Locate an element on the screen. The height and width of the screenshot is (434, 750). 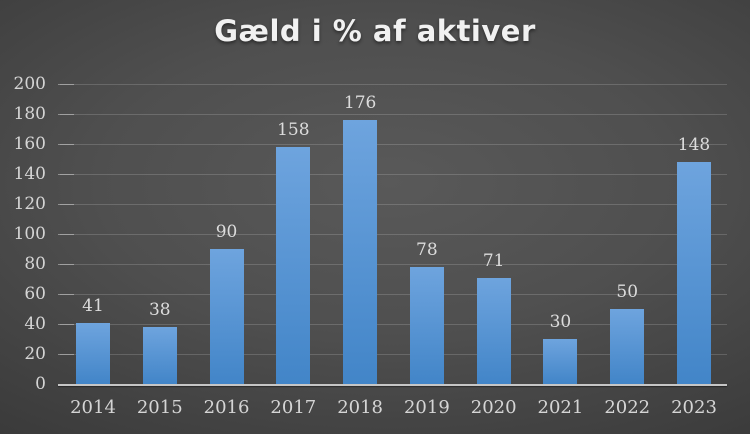
x-axis-label-2014: 2014 is located at coordinates (93, 407).